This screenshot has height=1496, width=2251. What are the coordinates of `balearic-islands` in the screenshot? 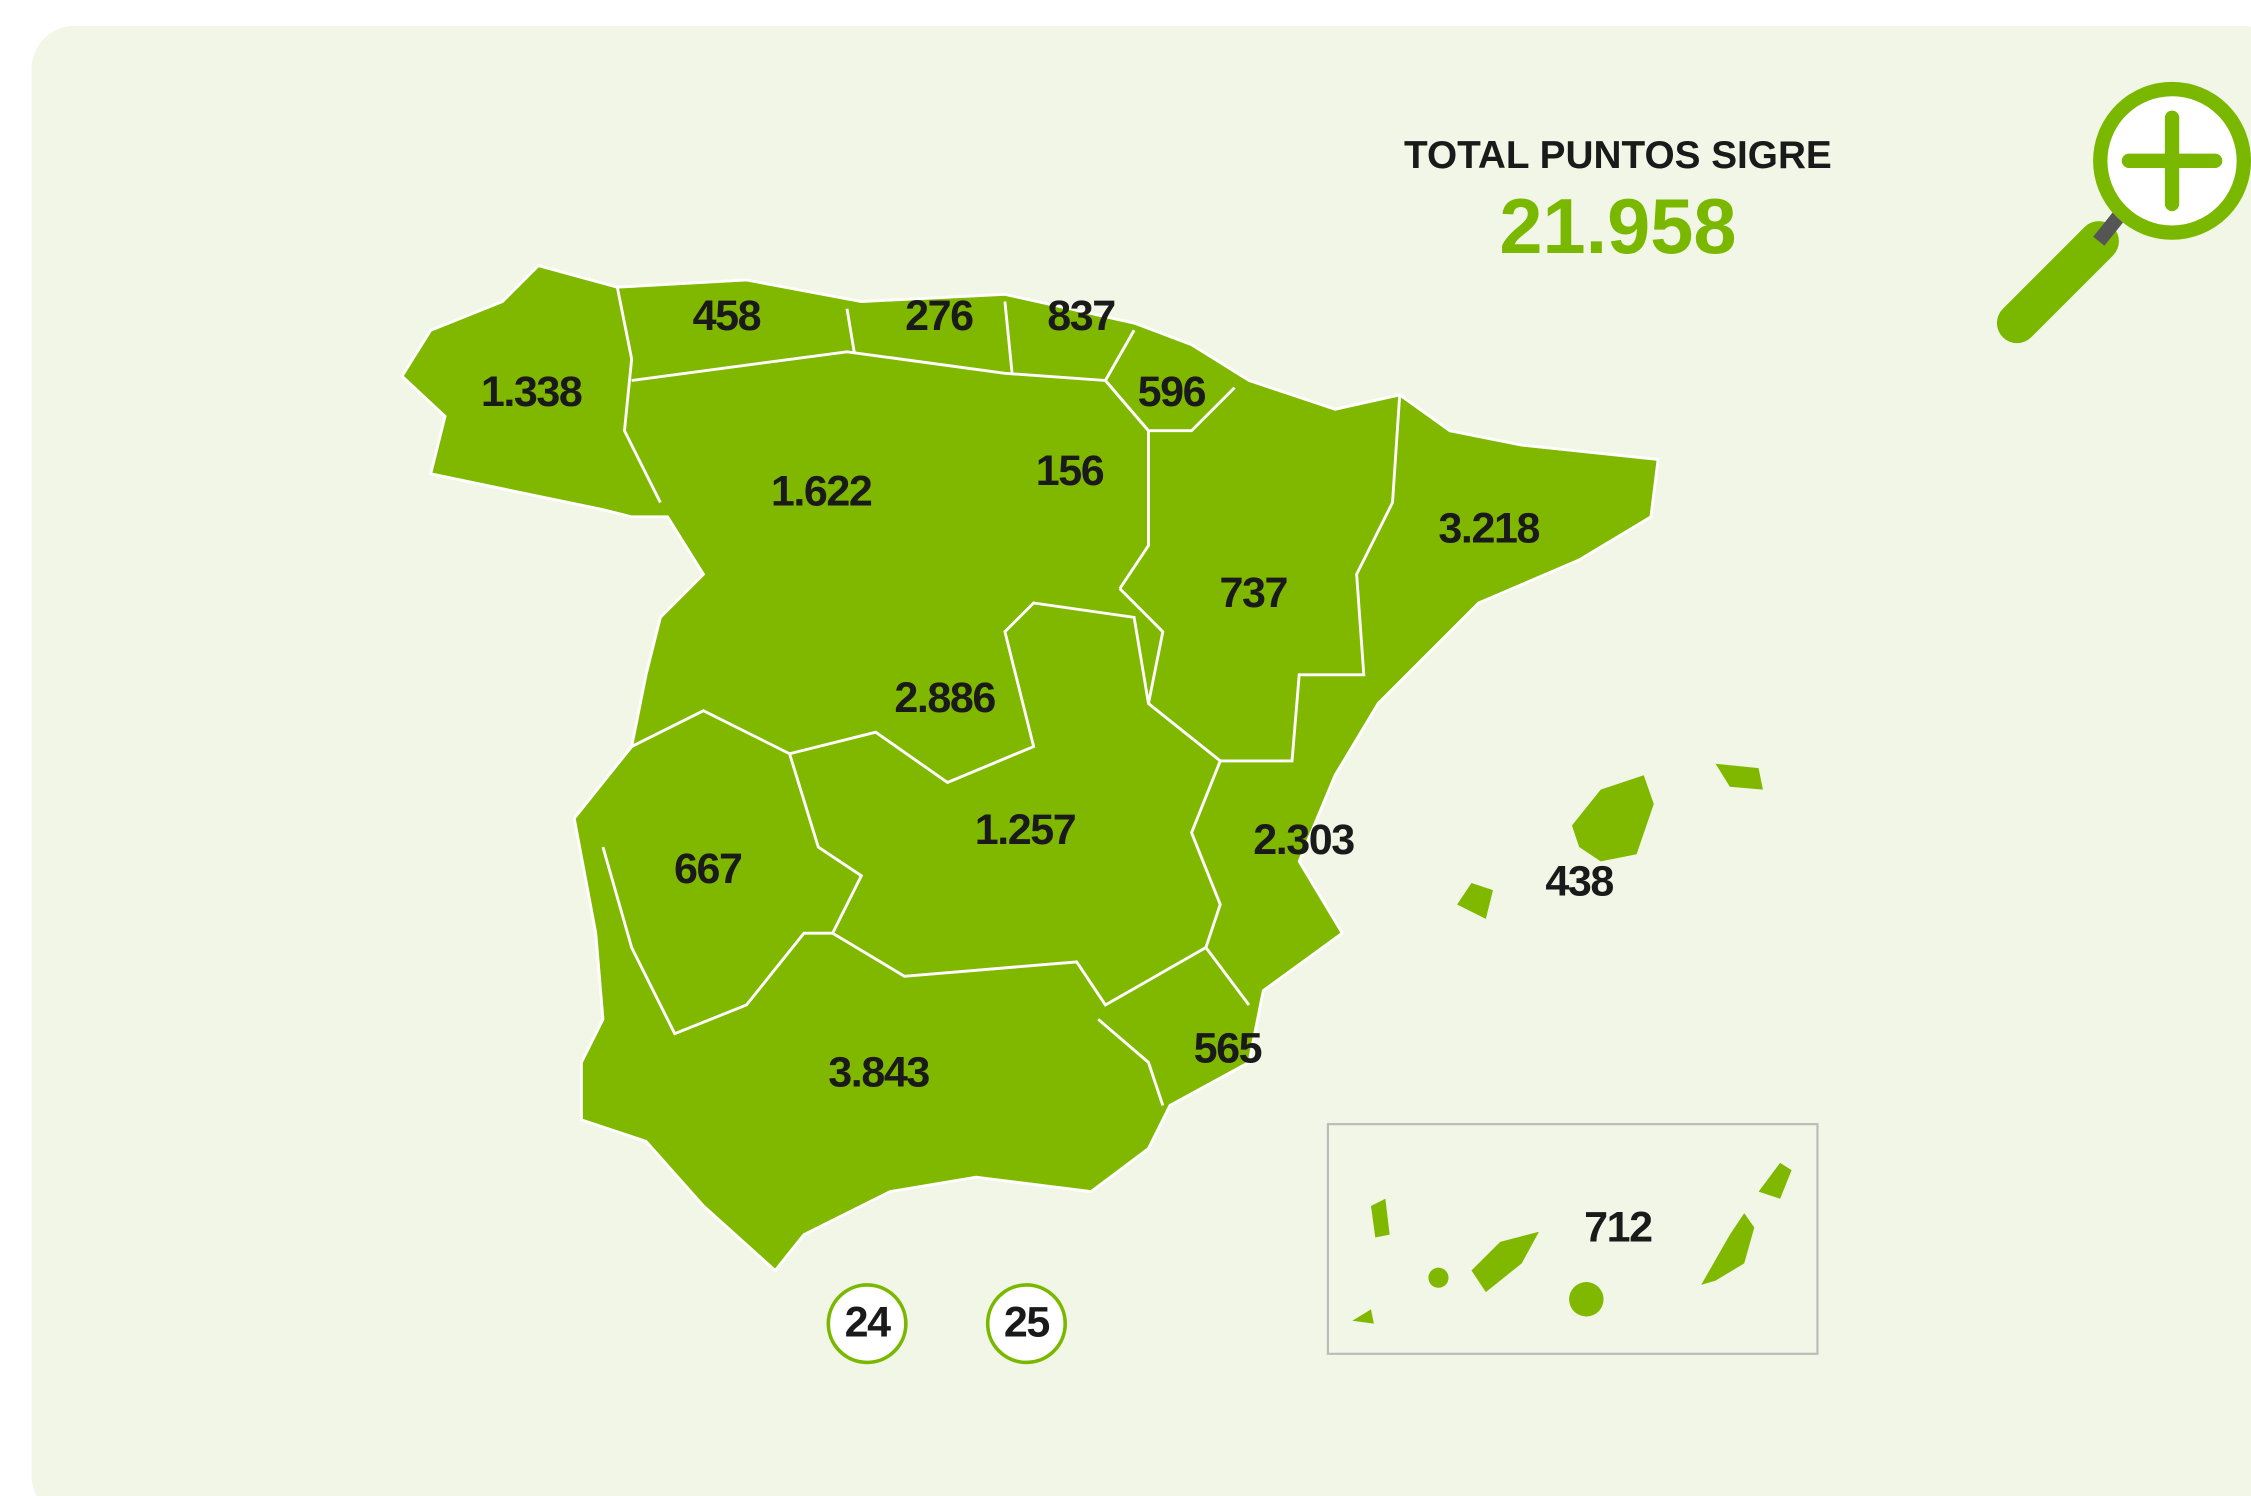 It's located at (1610, 841).